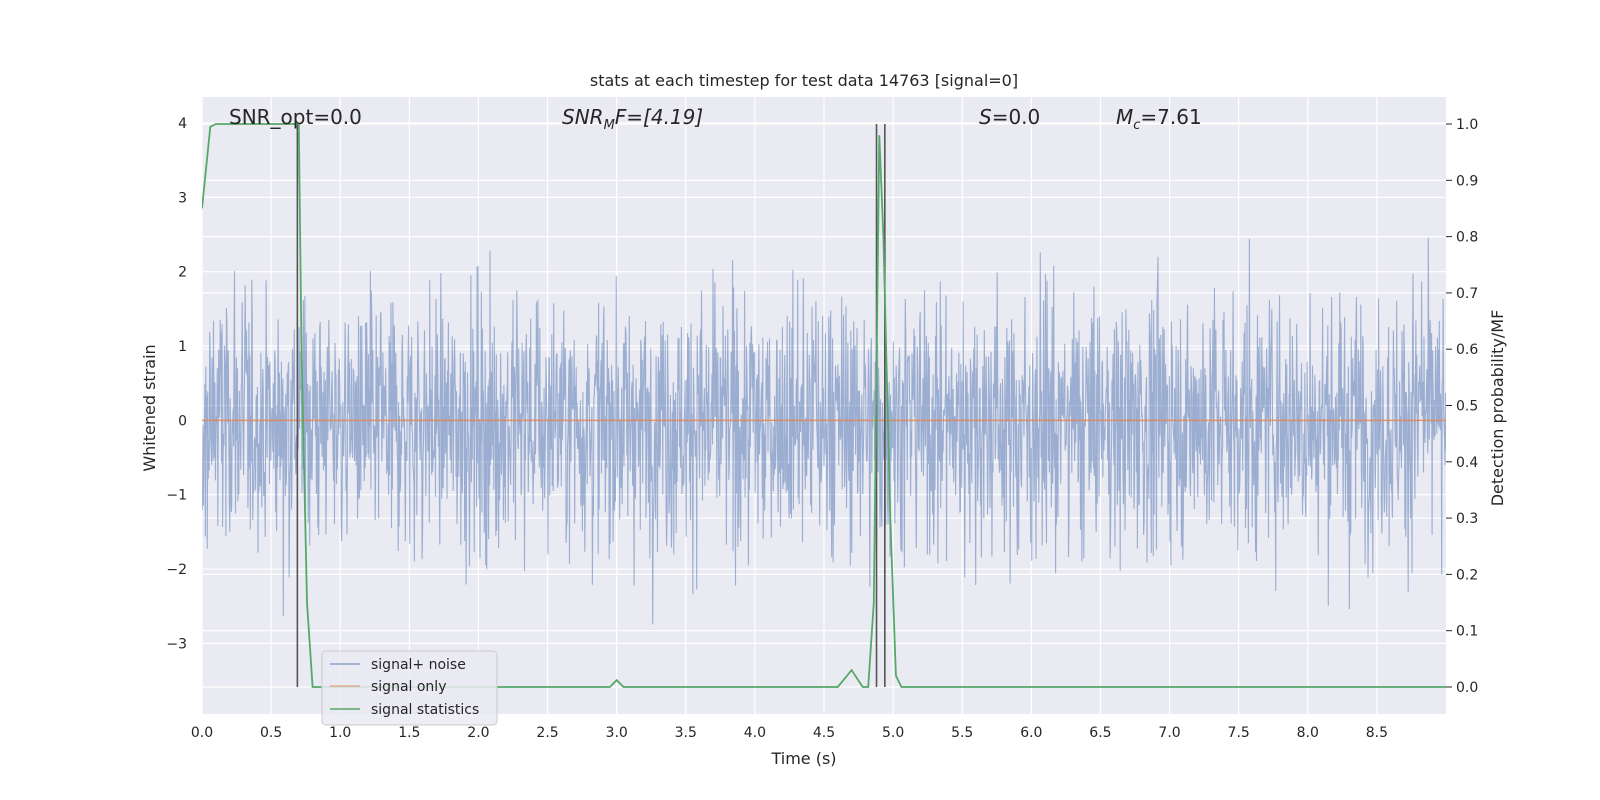 Image resolution: width=1600 pixels, height=800 pixels. What do you see at coordinates (271, 733) in the screenshot?
I see `x-tick-label: 0.5` at bounding box center [271, 733].